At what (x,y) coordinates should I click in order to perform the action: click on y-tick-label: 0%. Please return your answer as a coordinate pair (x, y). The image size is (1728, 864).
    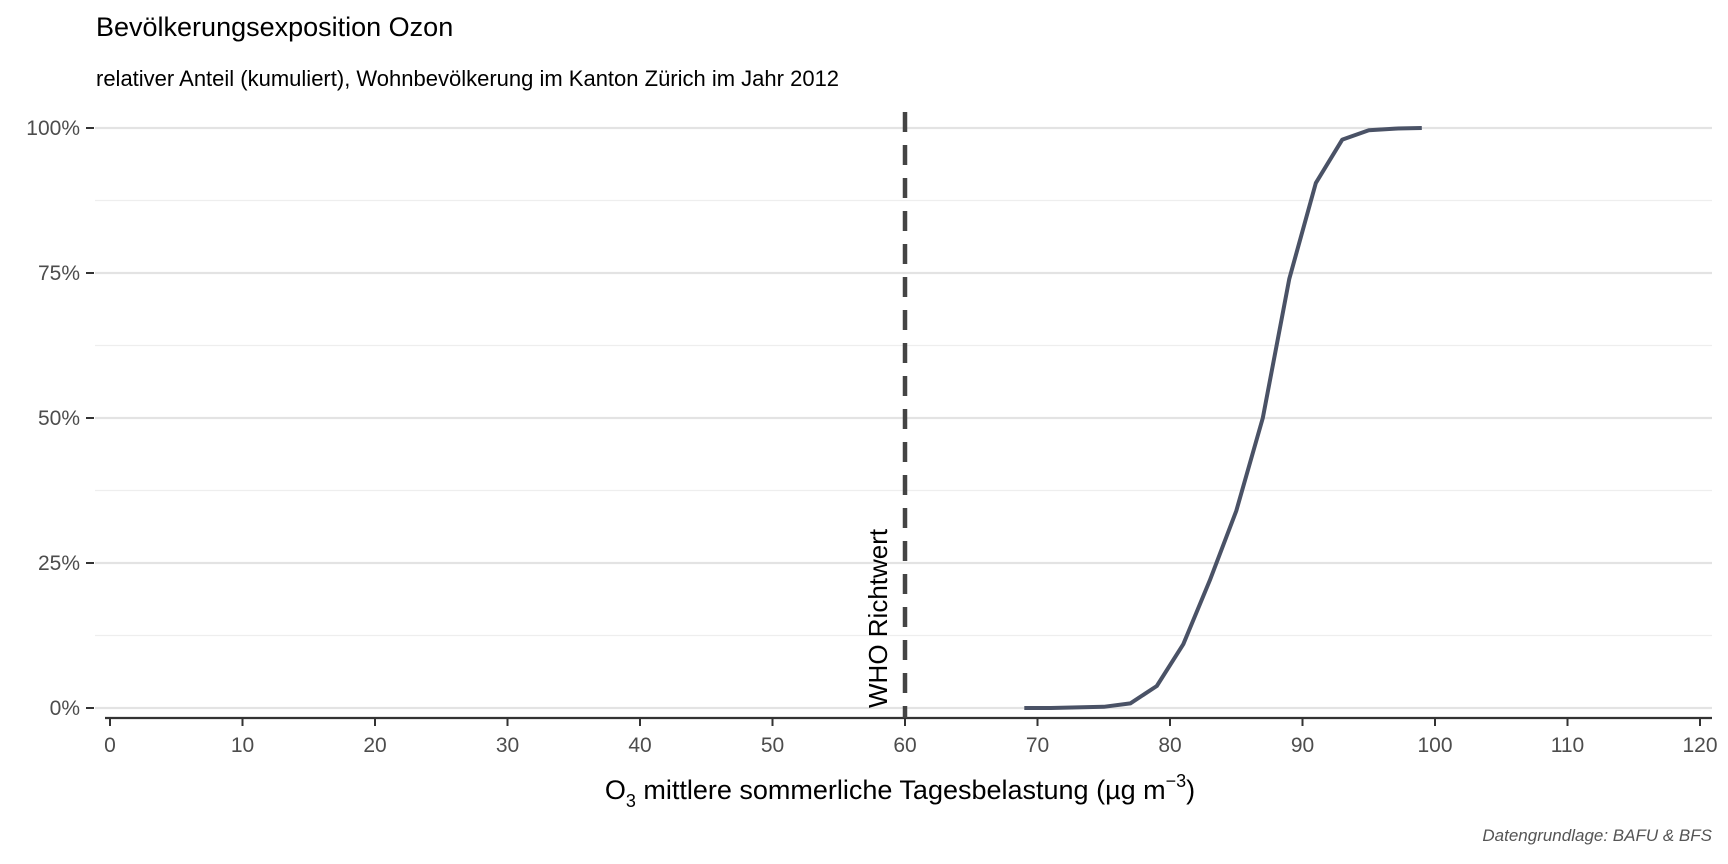
    Looking at the image, I should click on (65, 708).